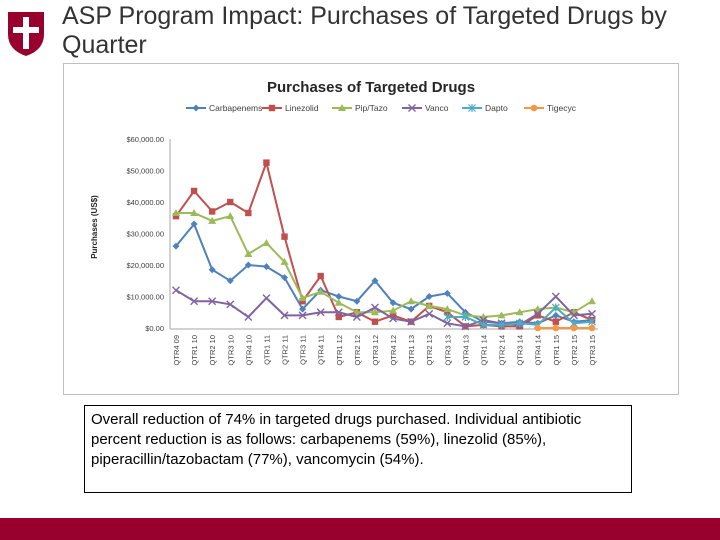 This screenshot has width=720, height=540. What do you see at coordinates (321, 350) in the screenshot?
I see `x-tick-label: QTR4 11` at bounding box center [321, 350].